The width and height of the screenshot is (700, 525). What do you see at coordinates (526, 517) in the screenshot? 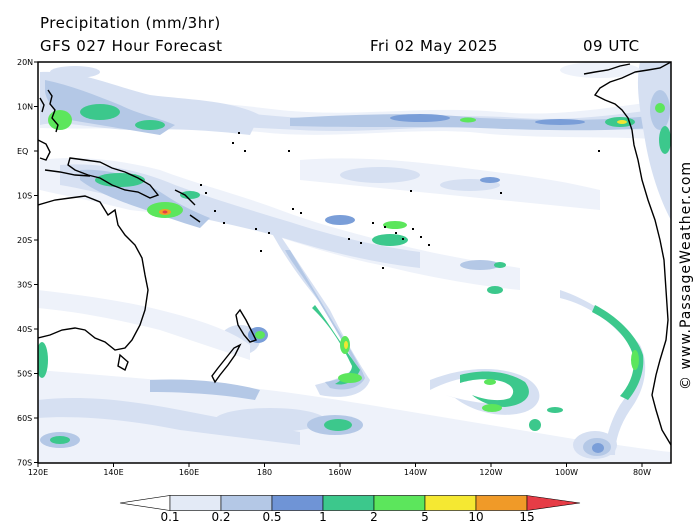
I see `legend-label: 15` at bounding box center [526, 517].